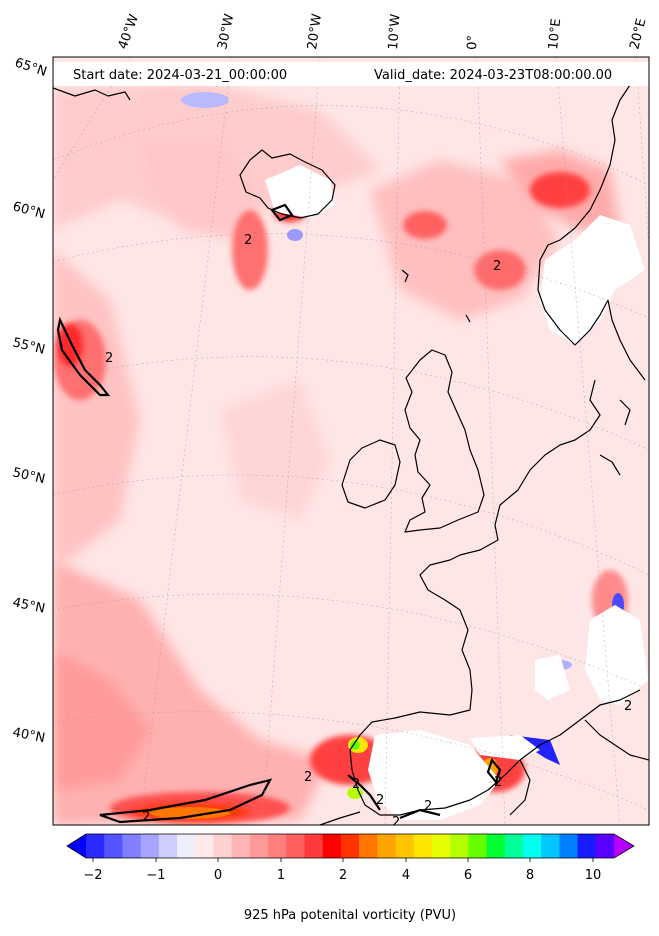 Image resolution: width=659 pixels, height=936 pixels. I want to click on lon-label: 20°W, so click(315, 32).